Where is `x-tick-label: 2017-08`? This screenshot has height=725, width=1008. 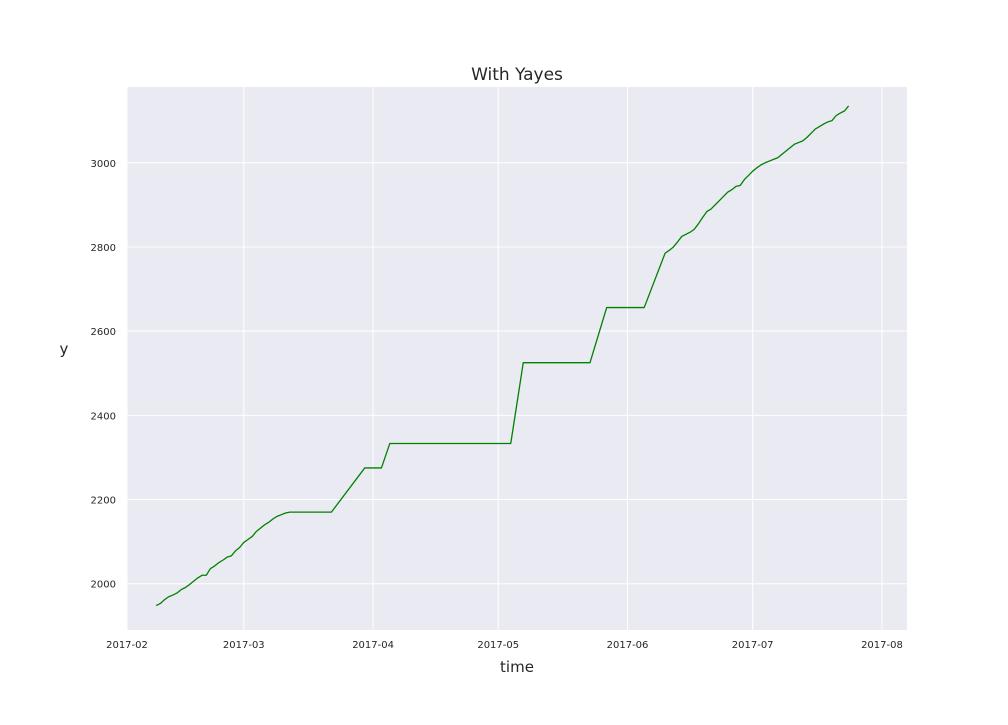 x-tick-label: 2017-08 is located at coordinates (882, 645).